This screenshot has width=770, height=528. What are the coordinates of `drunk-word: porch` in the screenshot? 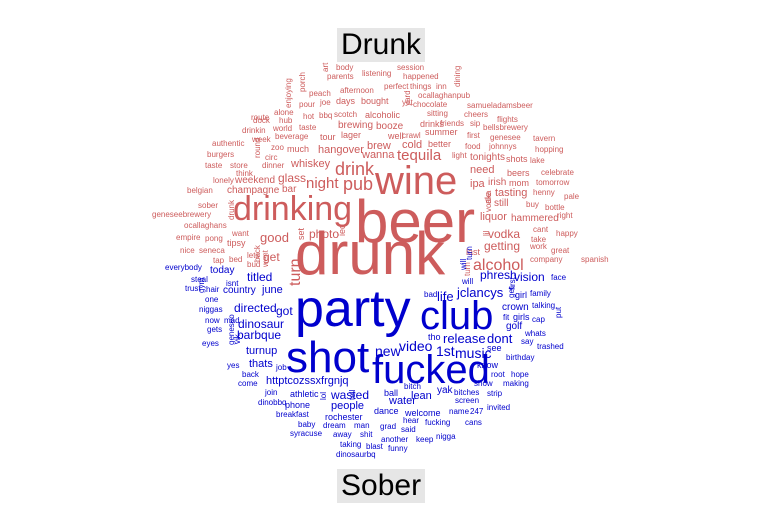 It's located at (302, 81).